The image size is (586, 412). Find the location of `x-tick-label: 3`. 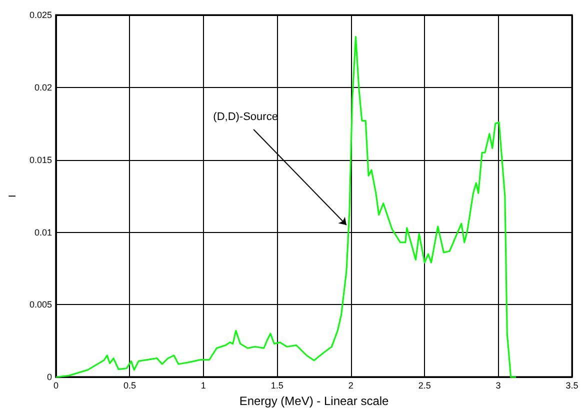

x-tick-label: 3 is located at coordinates (498, 385).